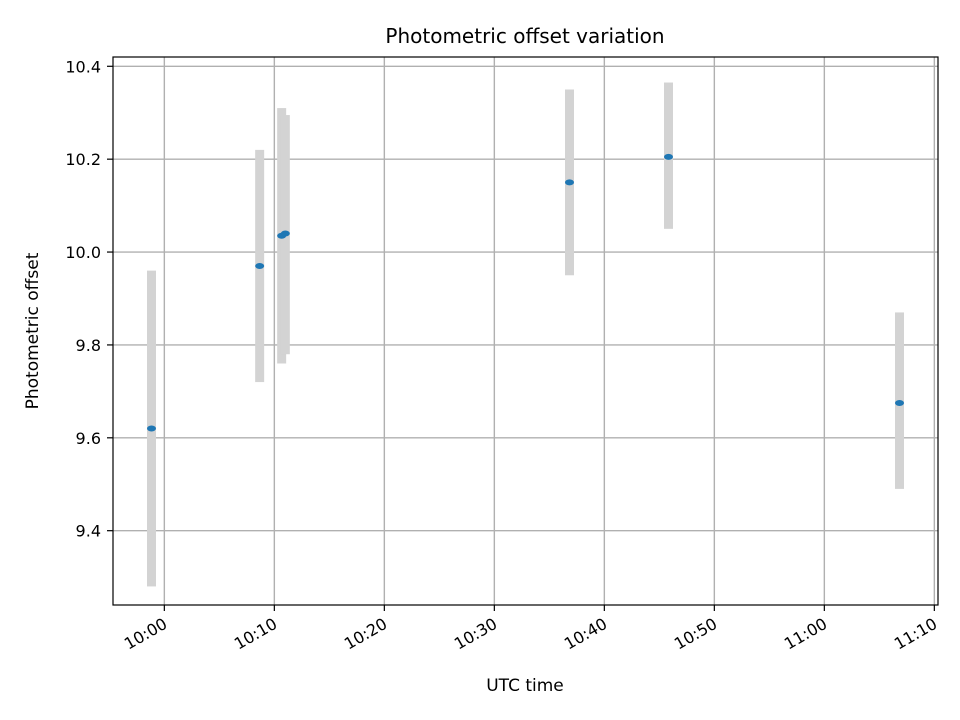  I want to click on y-tick-label: 10.4, so click(83, 66).